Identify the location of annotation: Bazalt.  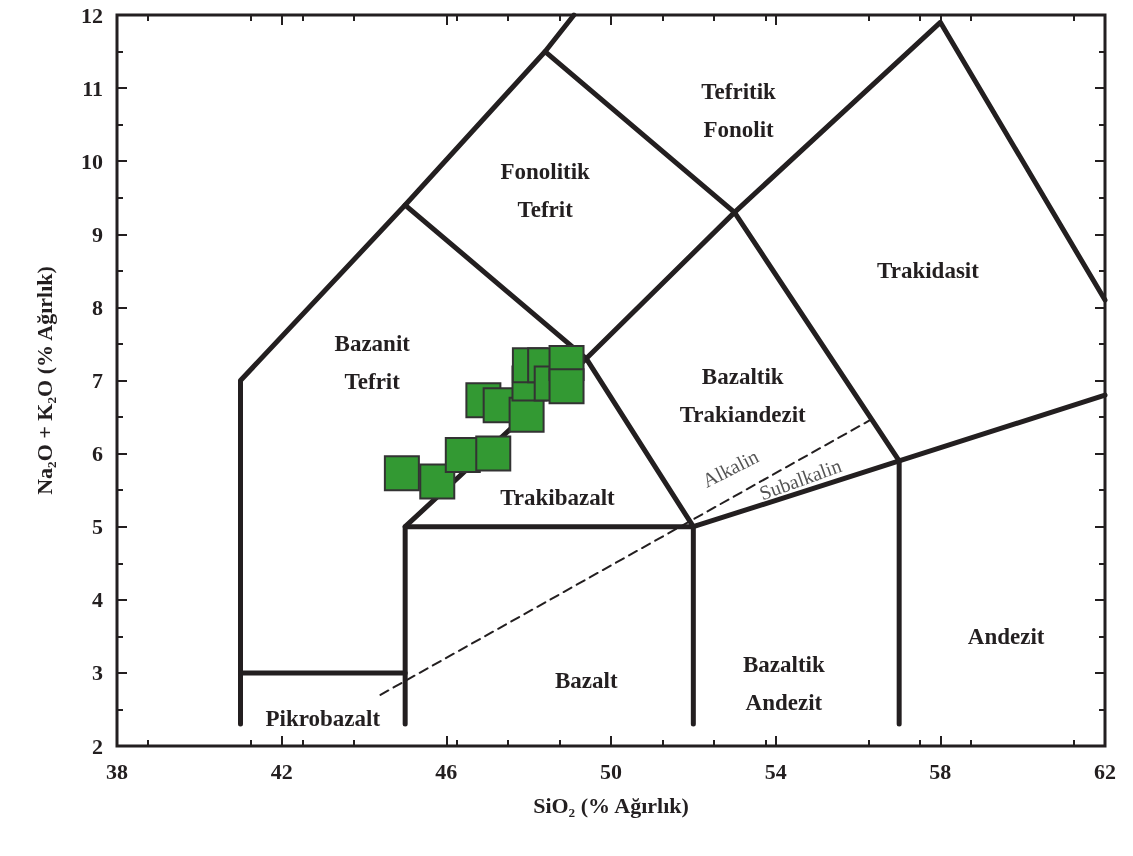
(586, 680).